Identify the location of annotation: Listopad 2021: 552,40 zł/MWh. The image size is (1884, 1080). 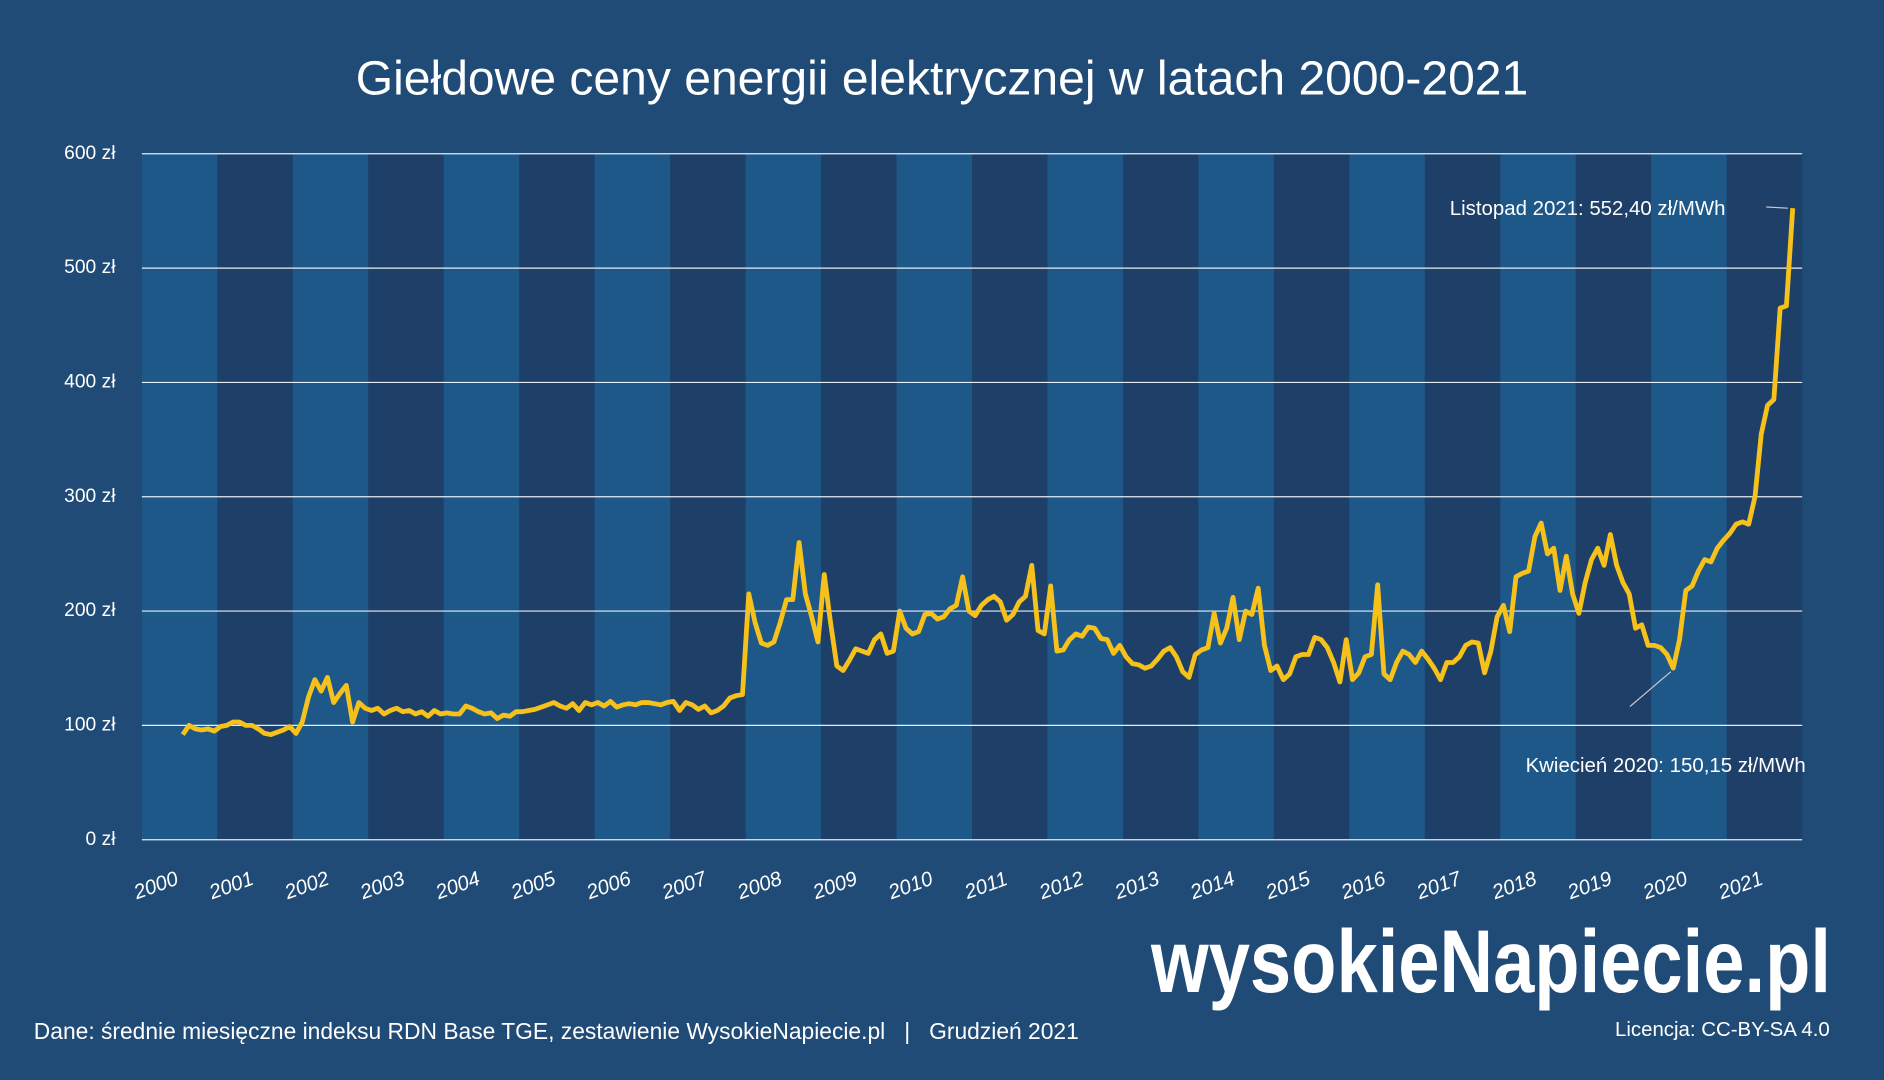
(1588, 209).